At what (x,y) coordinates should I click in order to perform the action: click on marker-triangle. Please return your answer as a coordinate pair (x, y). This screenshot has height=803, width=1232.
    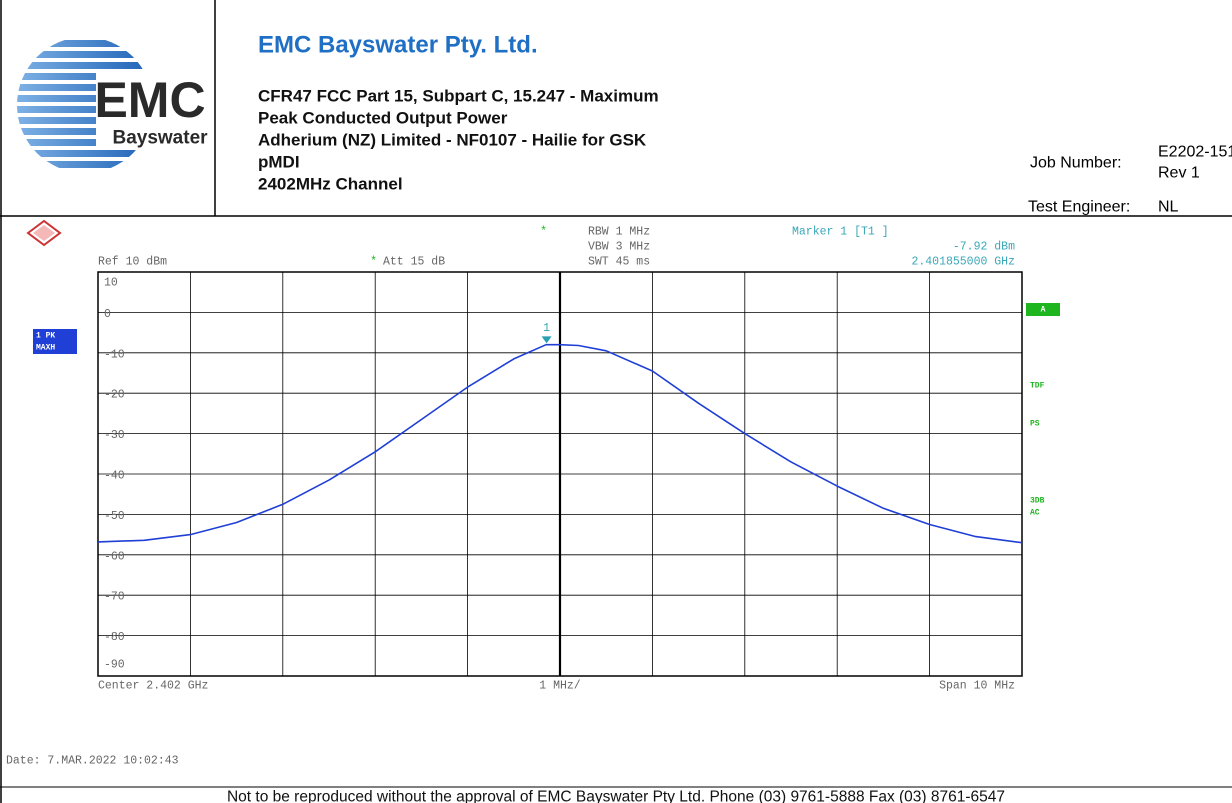
    Looking at the image, I should click on (546, 340).